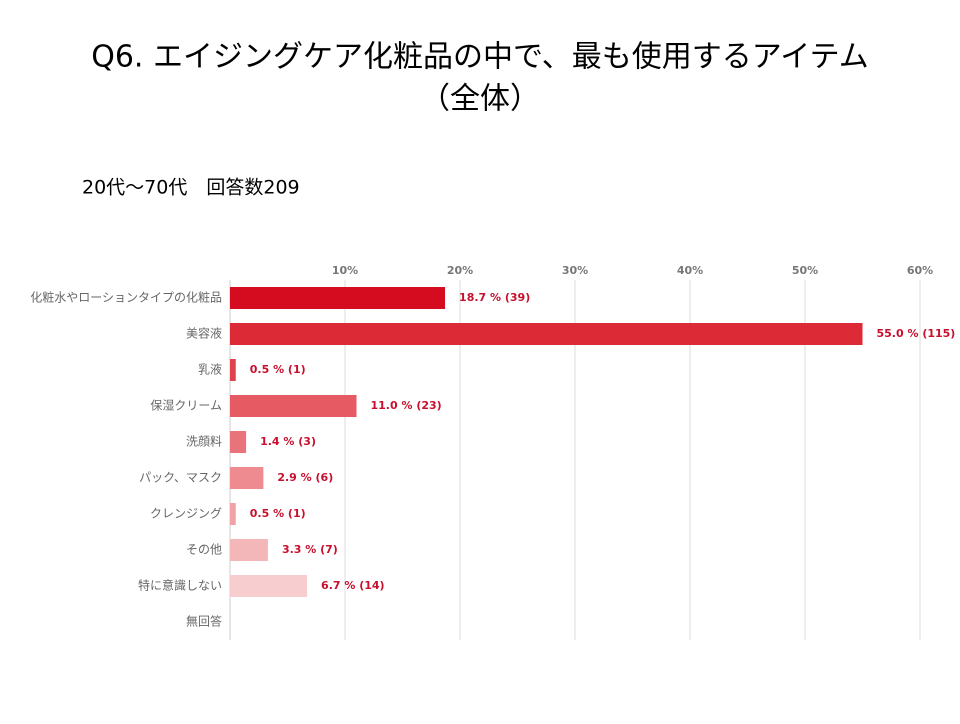 This screenshot has width=960, height=724. What do you see at coordinates (480, 99) in the screenshot?
I see `title-line: （全体）` at bounding box center [480, 99].